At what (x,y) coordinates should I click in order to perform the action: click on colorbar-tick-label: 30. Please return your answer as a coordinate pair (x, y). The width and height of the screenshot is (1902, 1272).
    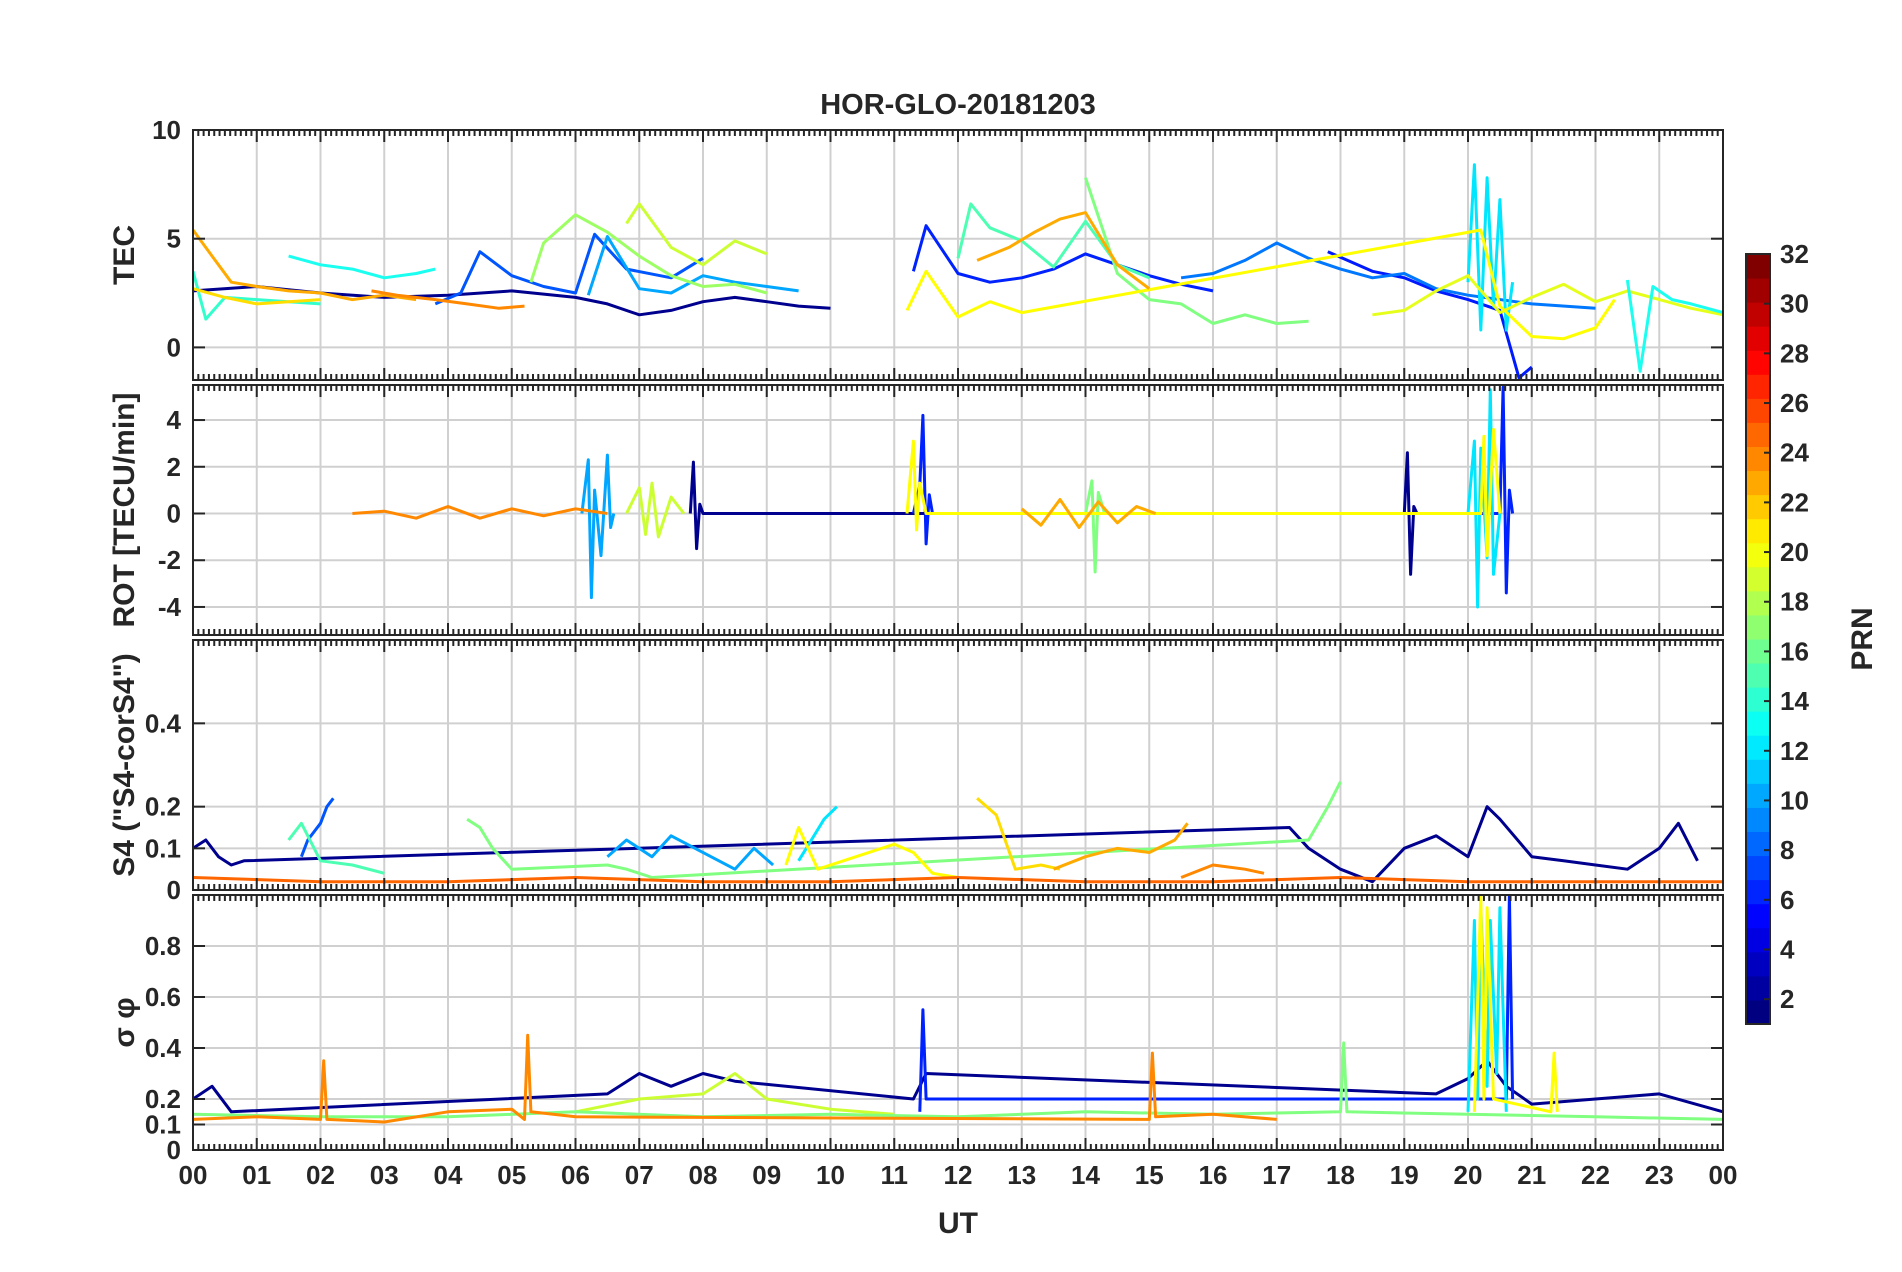
    Looking at the image, I should click on (1794, 304).